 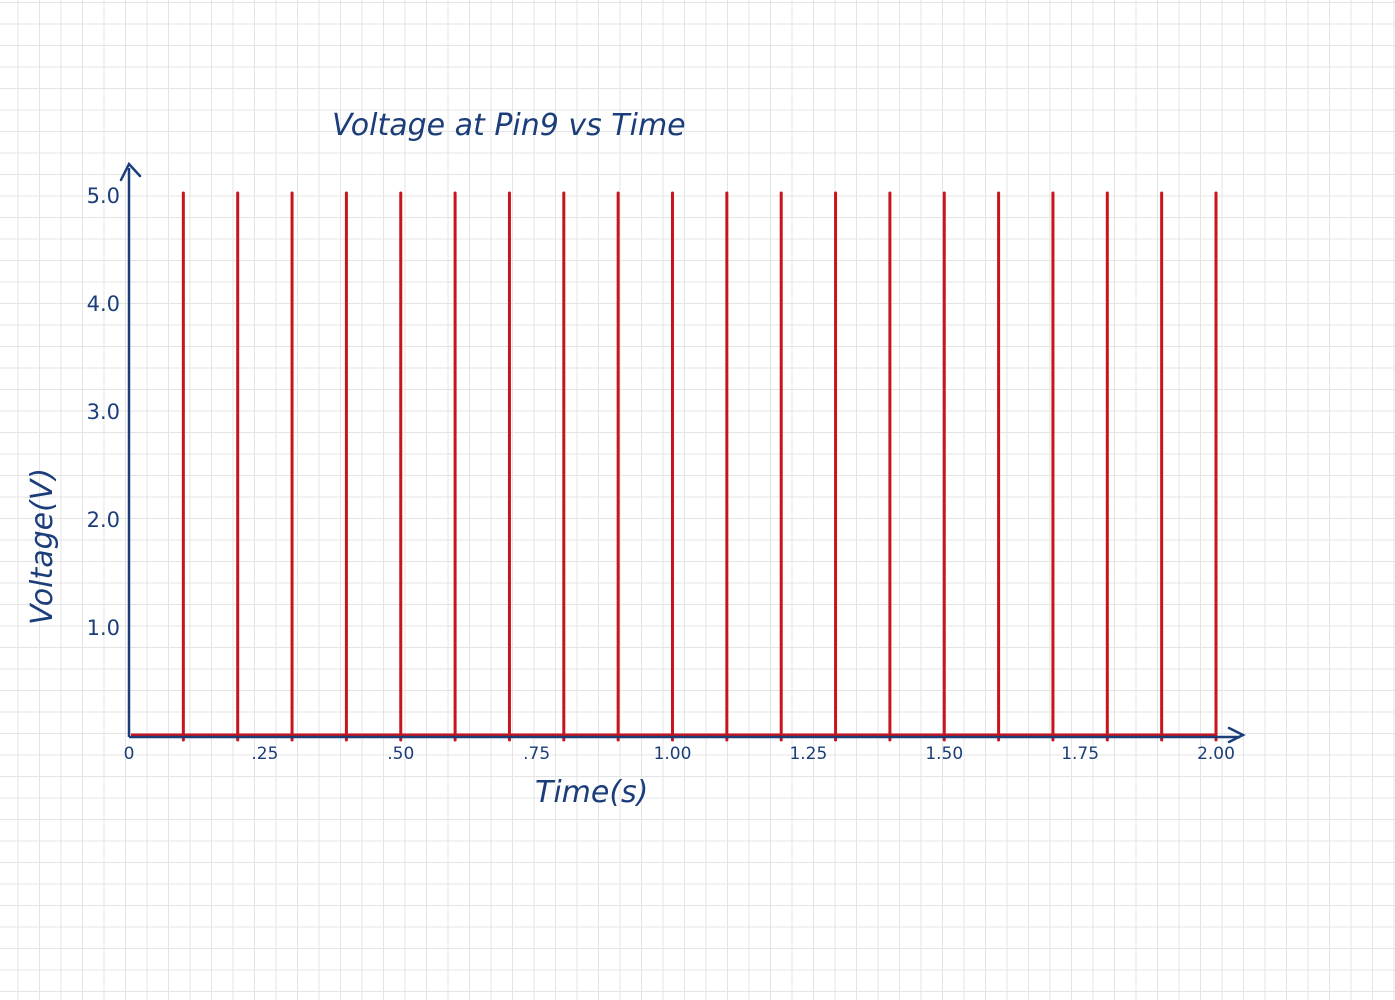 What do you see at coordinates (536, 754) in the screenshot?
I see `x-tick-label: .75` at bounding box center [536, 754].